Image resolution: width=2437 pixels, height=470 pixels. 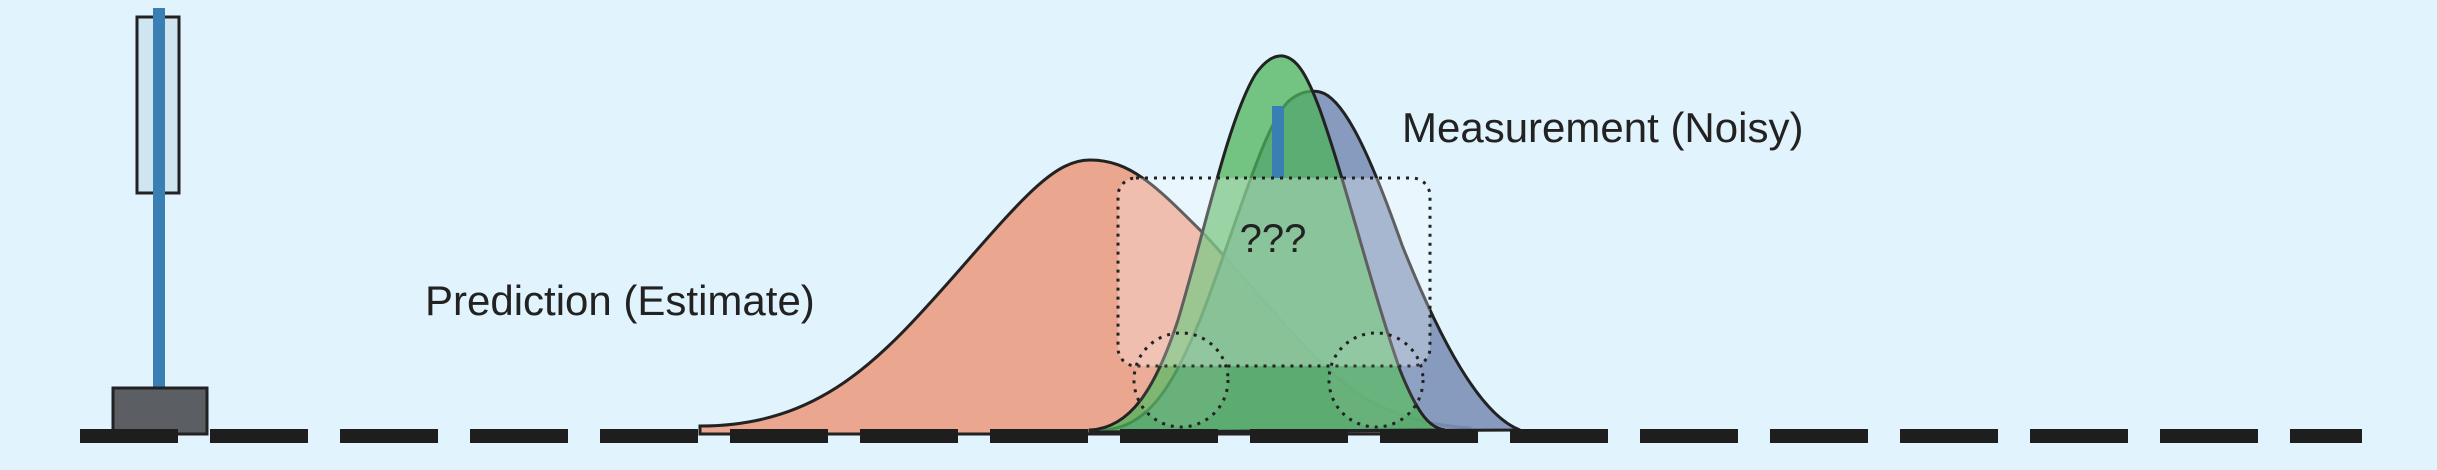 I want to click on prediction-label: Prediction (Estimate), so click(x=620, y=300).